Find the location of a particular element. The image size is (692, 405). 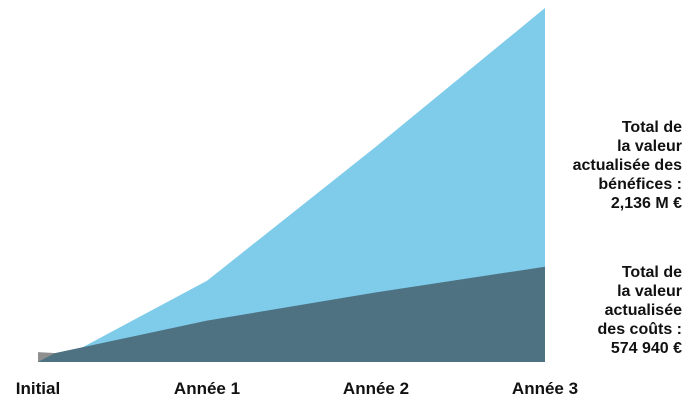

benefits-annotation-line: la valeur is located at coordinates (649, 146).